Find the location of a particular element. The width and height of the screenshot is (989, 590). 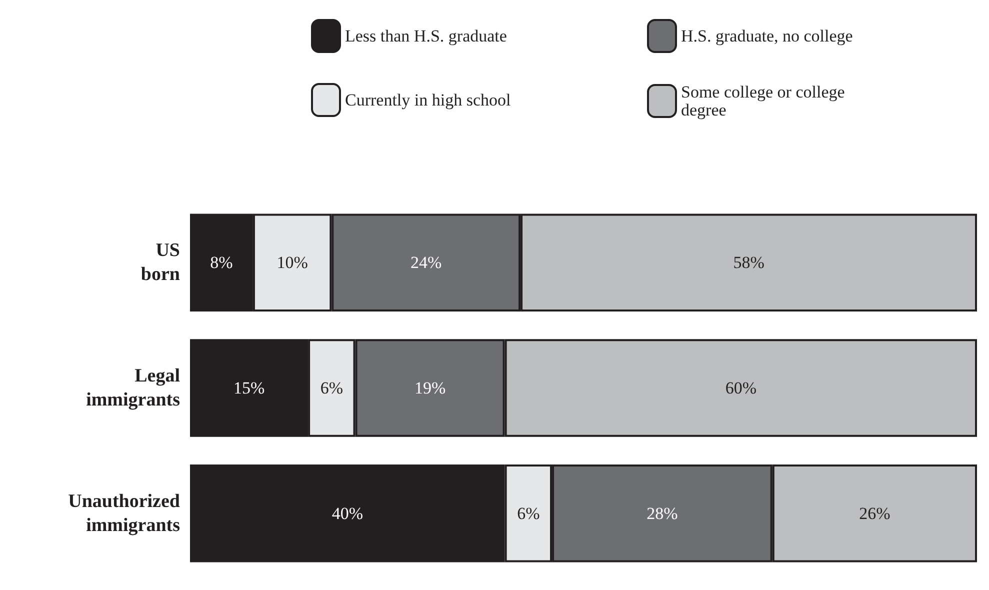

y-tick-label: Unauthorized immigrants is located at coordinates (124, 513).